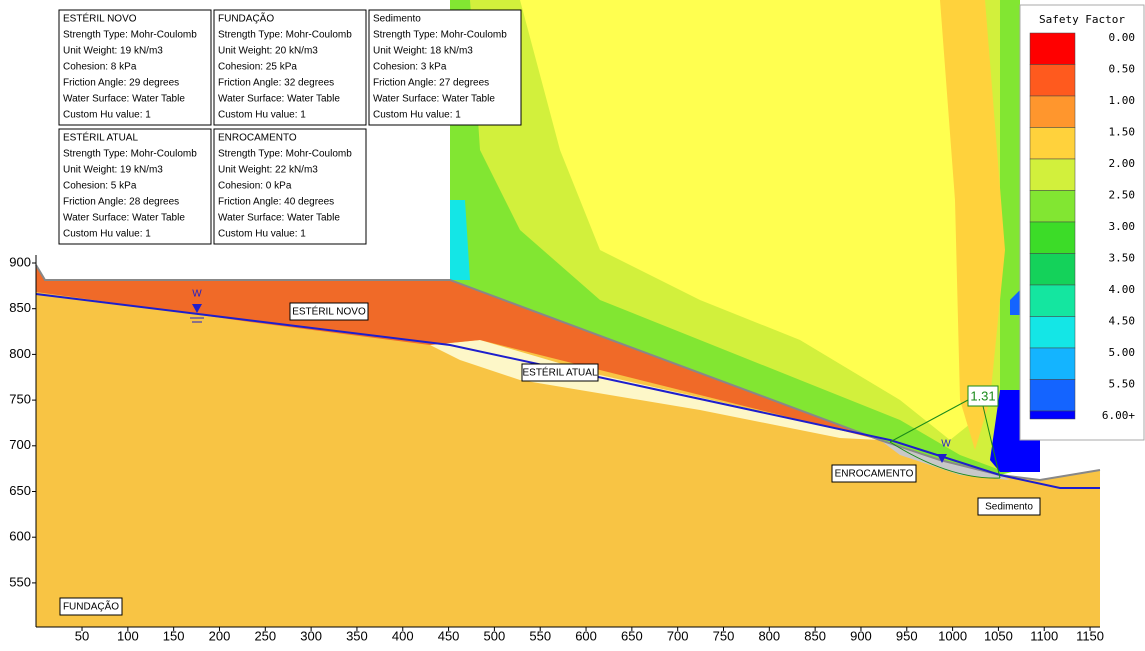  Describe the element at coordinates (1044, 635) in the screenshot. I see `x-tick-label: 1100` at that location.